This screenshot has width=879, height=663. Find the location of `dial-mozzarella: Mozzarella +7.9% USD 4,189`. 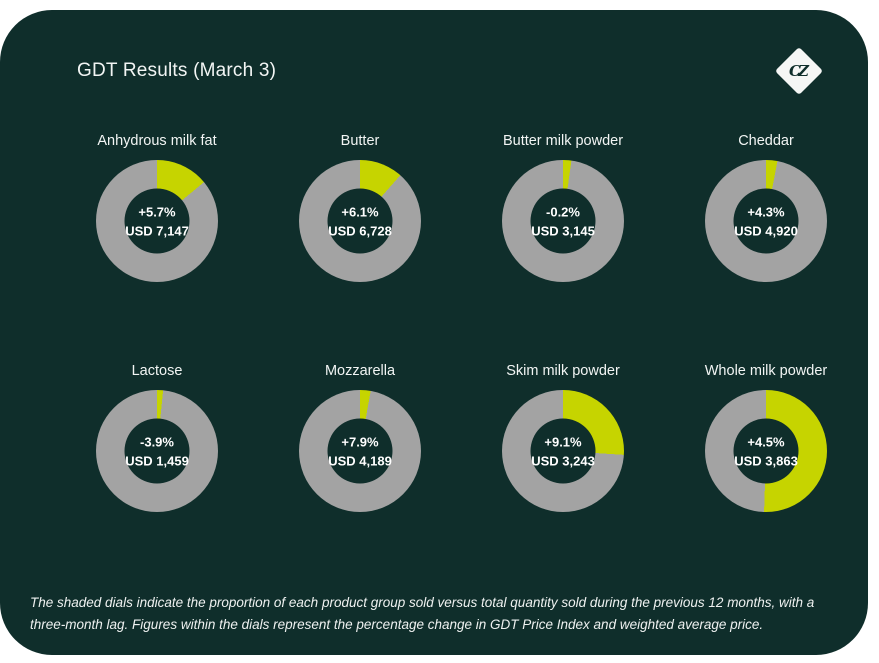

dial-mozzarella: Mozzarella +7.9% USD 4,189 is located at coordinates (360, 437).